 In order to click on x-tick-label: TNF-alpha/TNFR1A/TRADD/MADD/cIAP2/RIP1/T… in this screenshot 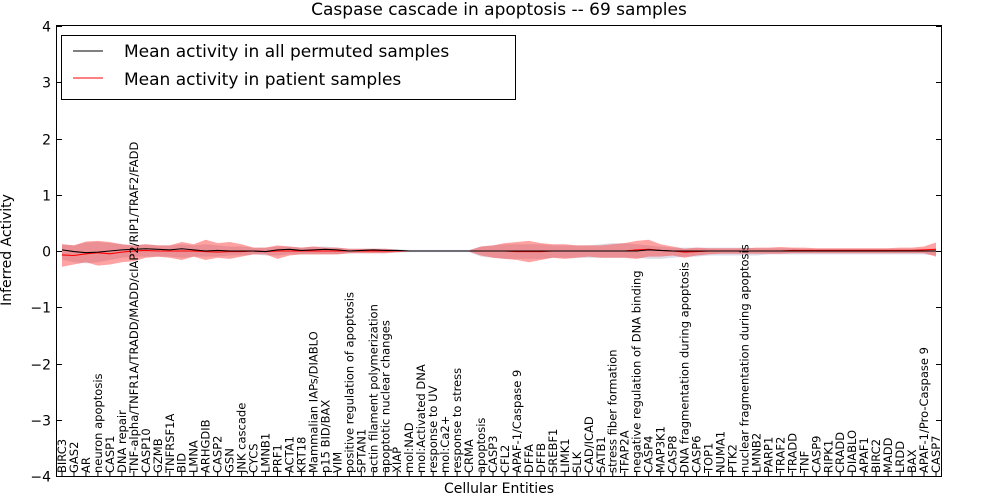, I will do `click(134, 307)`.